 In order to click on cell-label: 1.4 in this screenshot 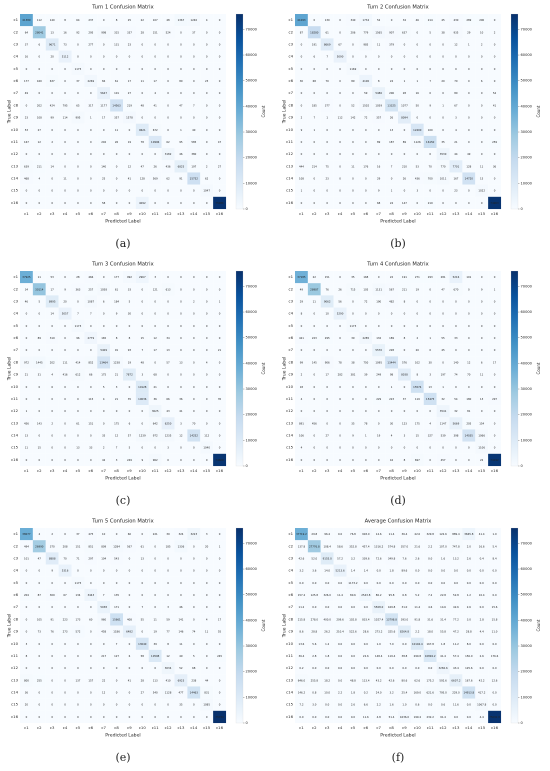, I will do `click(353, 571)`.